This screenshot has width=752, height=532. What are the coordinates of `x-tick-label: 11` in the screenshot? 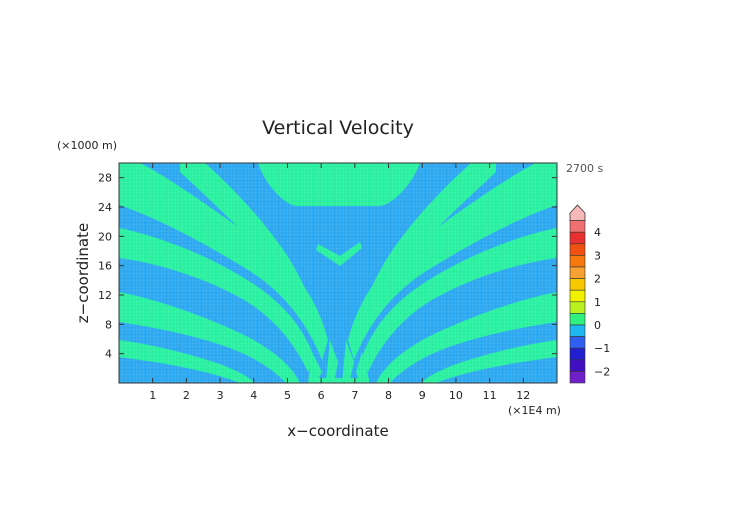 It's located at (490, 395).